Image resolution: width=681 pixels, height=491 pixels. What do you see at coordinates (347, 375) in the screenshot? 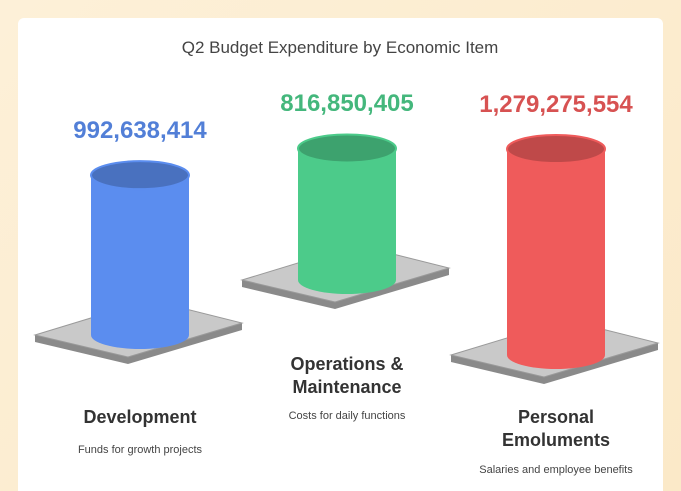
I see `category-name: Operations & Maintenance` at bounding box center [347, 375].